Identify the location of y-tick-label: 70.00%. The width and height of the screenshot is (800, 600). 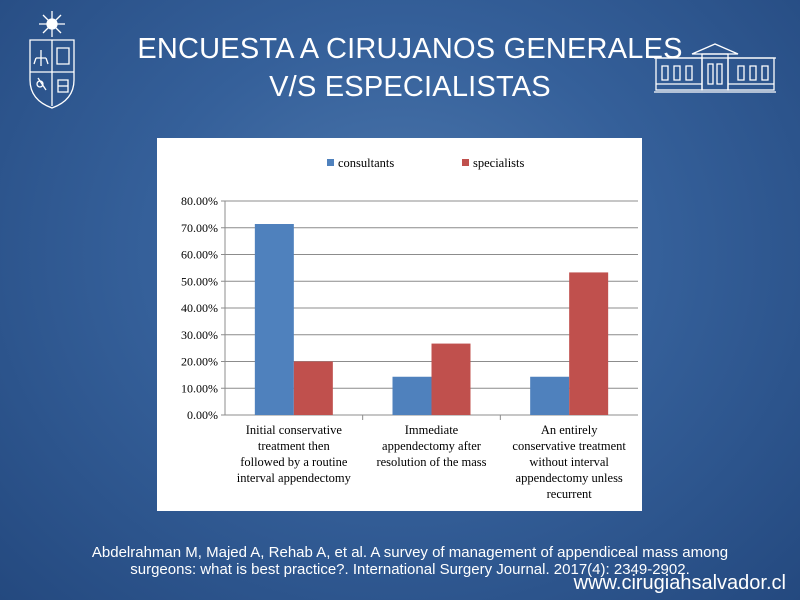
(199, 228).